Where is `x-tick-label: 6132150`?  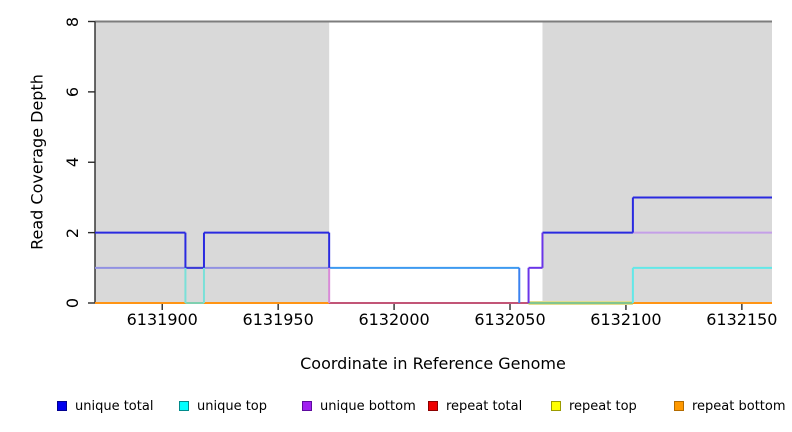
x-tick-label: 6132150 is located at coordinates (742, 319).